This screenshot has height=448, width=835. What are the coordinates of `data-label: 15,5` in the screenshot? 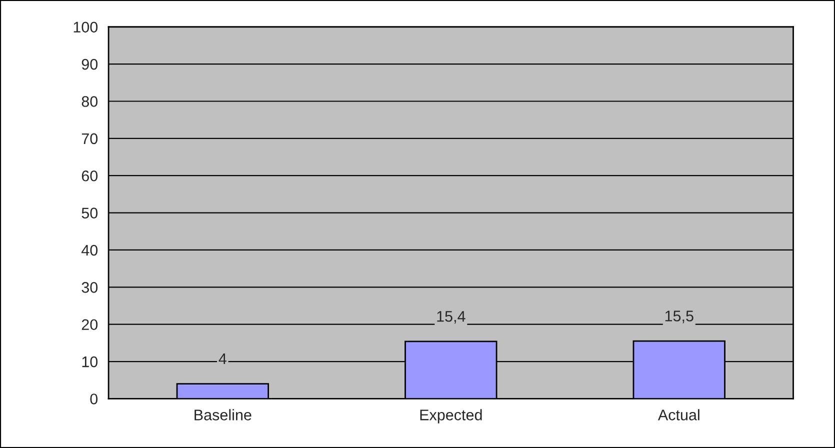 It's located at (679, 317).